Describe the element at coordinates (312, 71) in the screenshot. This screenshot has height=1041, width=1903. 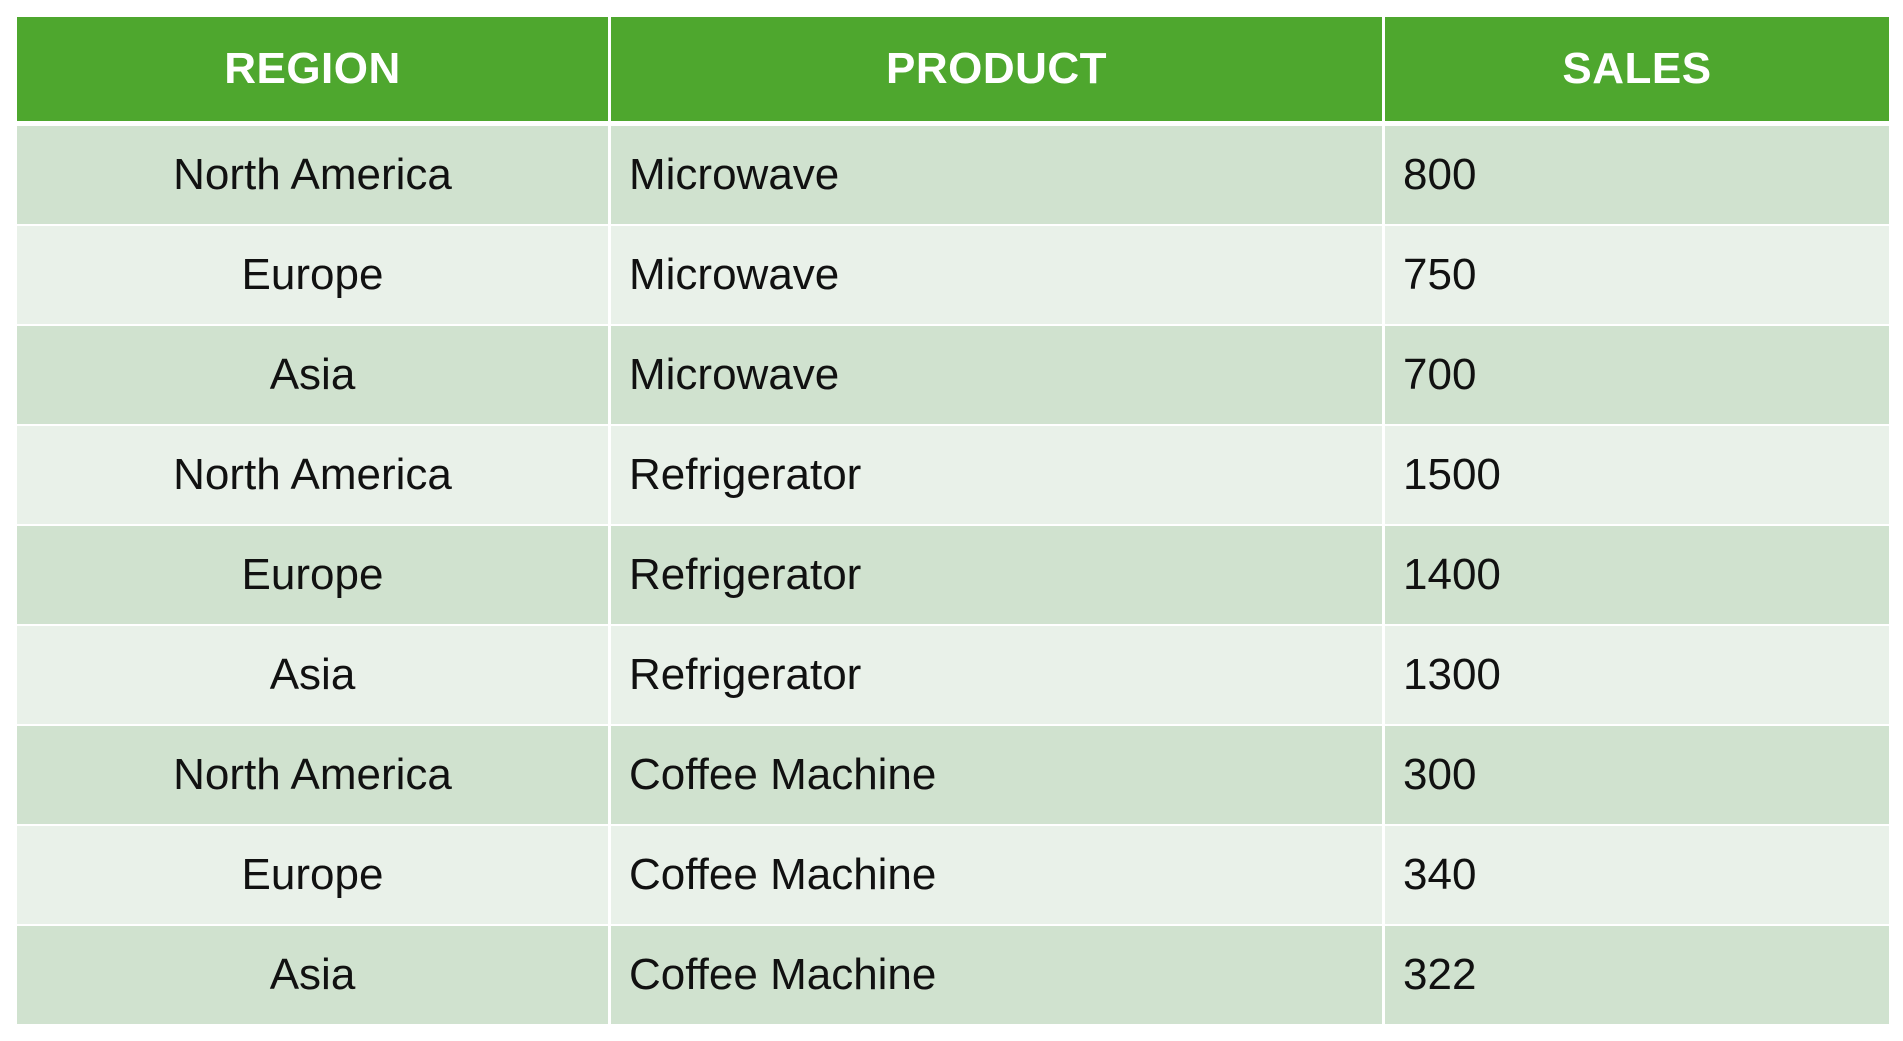
I see `column-header-region: REGION` at that location.